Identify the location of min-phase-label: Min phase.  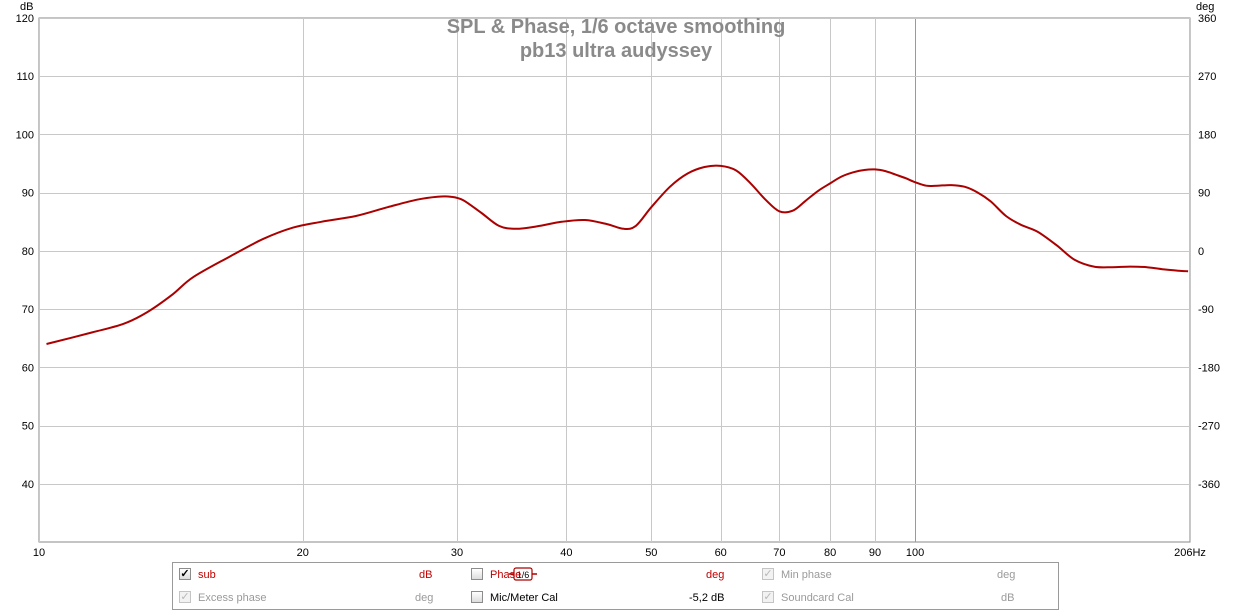
(806, 575).